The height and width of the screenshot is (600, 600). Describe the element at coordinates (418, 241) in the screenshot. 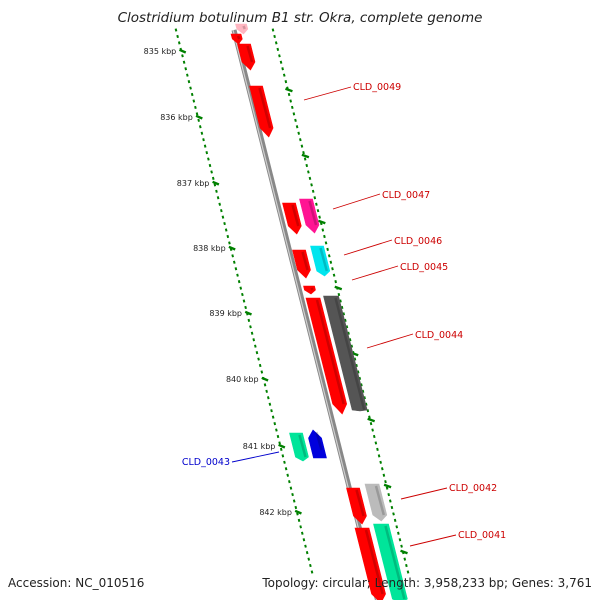

I see `gene-label: CLD_0046` at that location.